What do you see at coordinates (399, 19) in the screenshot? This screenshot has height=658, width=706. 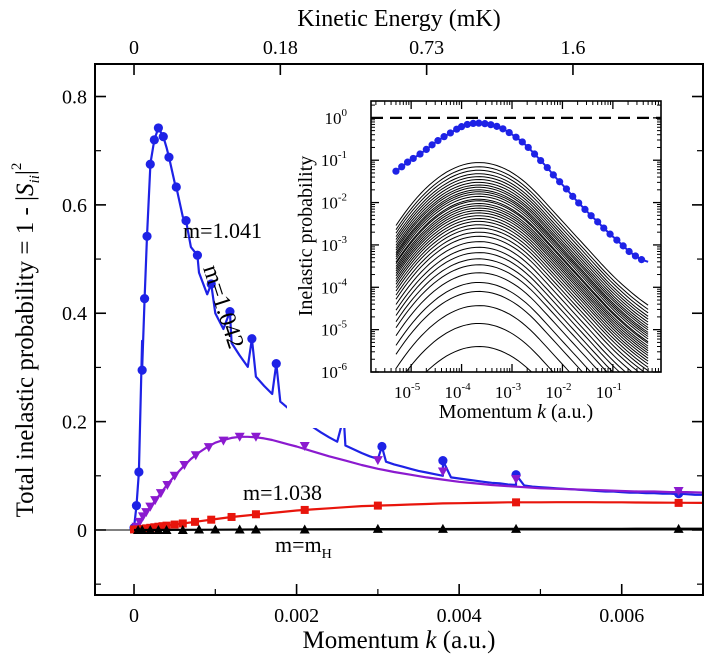 I see `top-axis-title: Kinetic Energy (mK)` at bounding box center [399, 19].